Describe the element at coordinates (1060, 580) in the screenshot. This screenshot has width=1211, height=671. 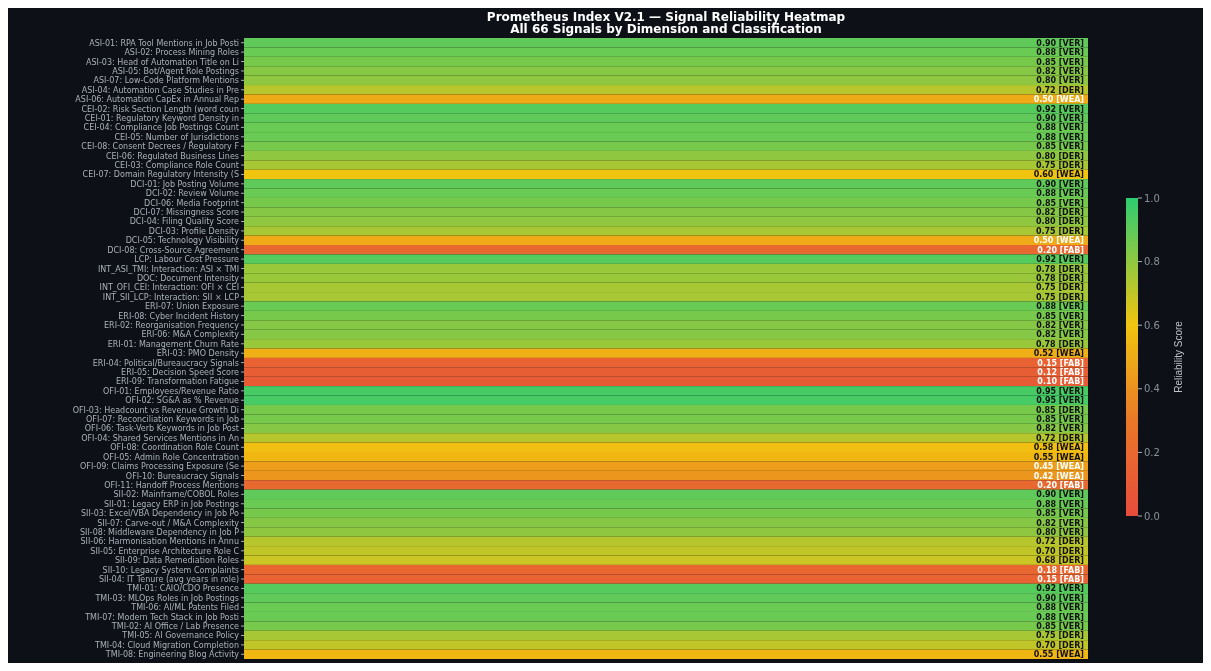
I see `data-label: 0.15 [FAB]` at that location.